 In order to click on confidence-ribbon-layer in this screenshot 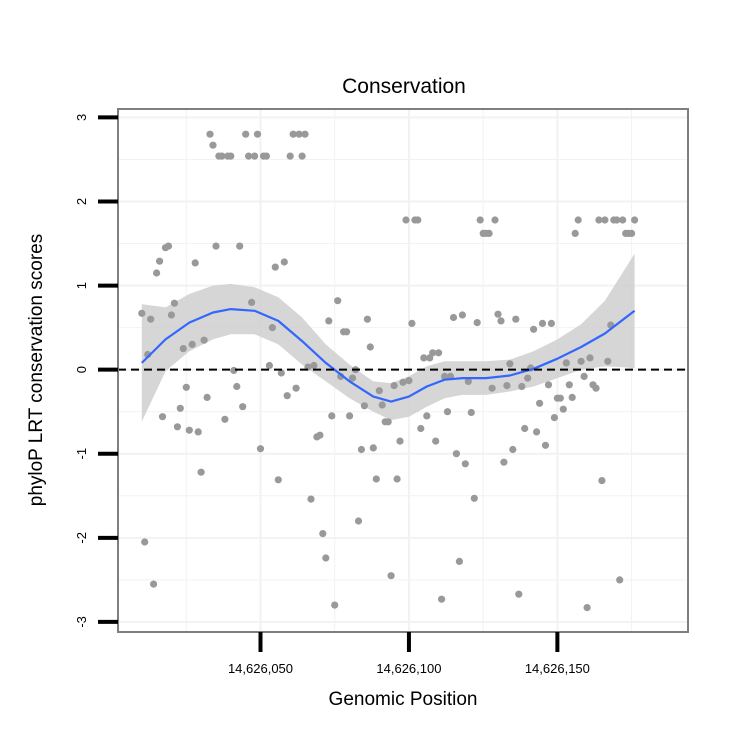, I will do `click(388, 337)`.